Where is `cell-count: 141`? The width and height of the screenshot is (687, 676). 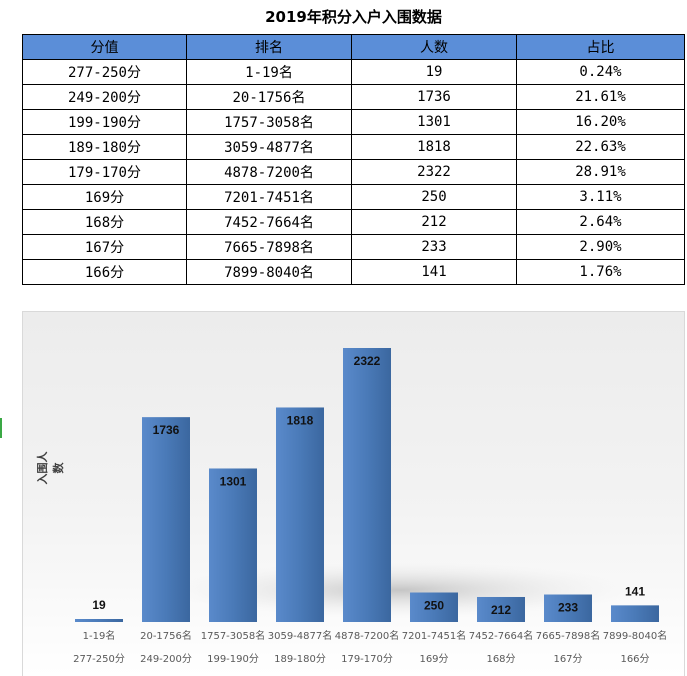
cell-count: 141 is located at coordinates (434, 272).